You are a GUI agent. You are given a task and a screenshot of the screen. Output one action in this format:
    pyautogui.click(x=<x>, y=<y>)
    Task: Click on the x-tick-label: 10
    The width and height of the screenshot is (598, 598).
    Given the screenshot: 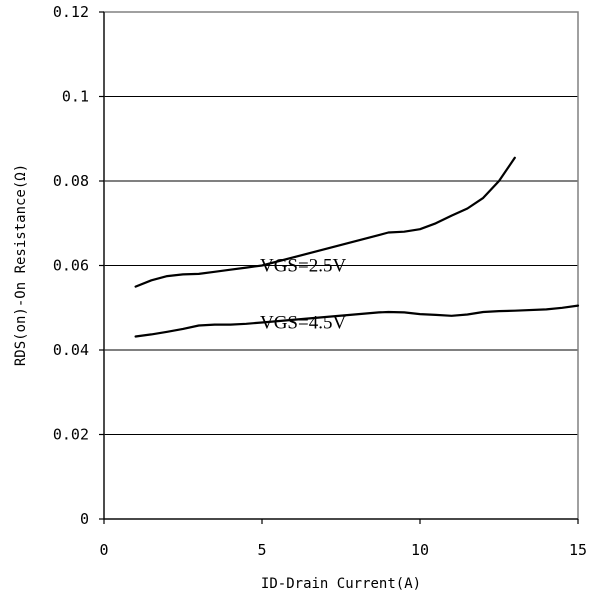 What is the action you would take?
    pyautogui.click(x=420, y=550)
    